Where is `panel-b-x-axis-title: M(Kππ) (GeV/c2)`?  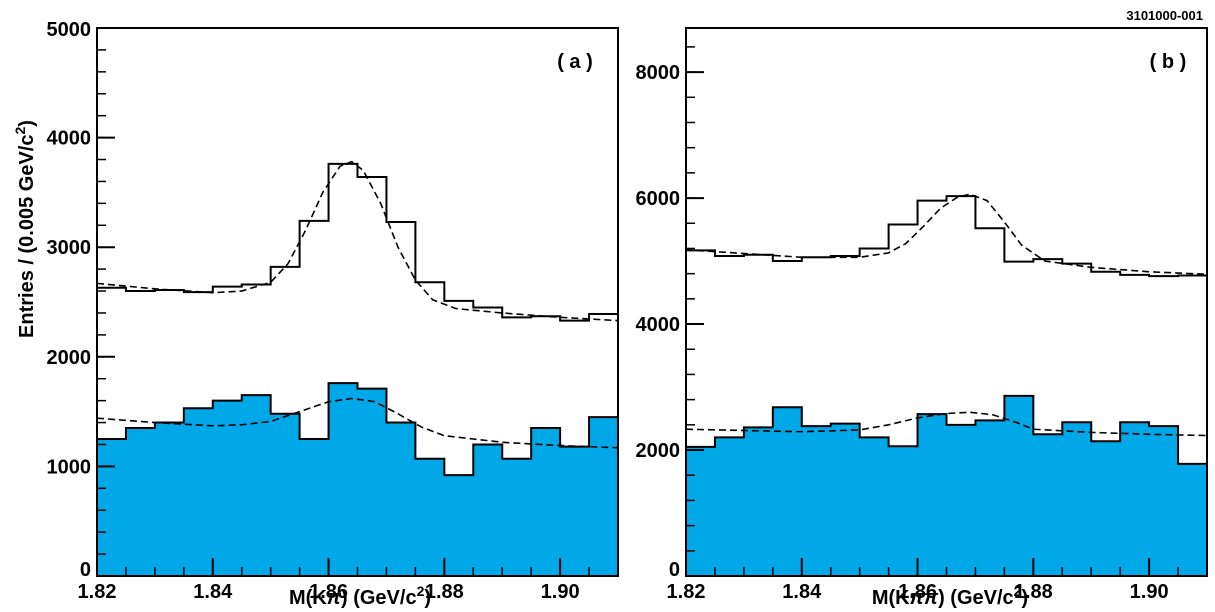
panel-b-x-axis-title: M(Kππ) (GeV/c2) is located at coordinates (950, 596).